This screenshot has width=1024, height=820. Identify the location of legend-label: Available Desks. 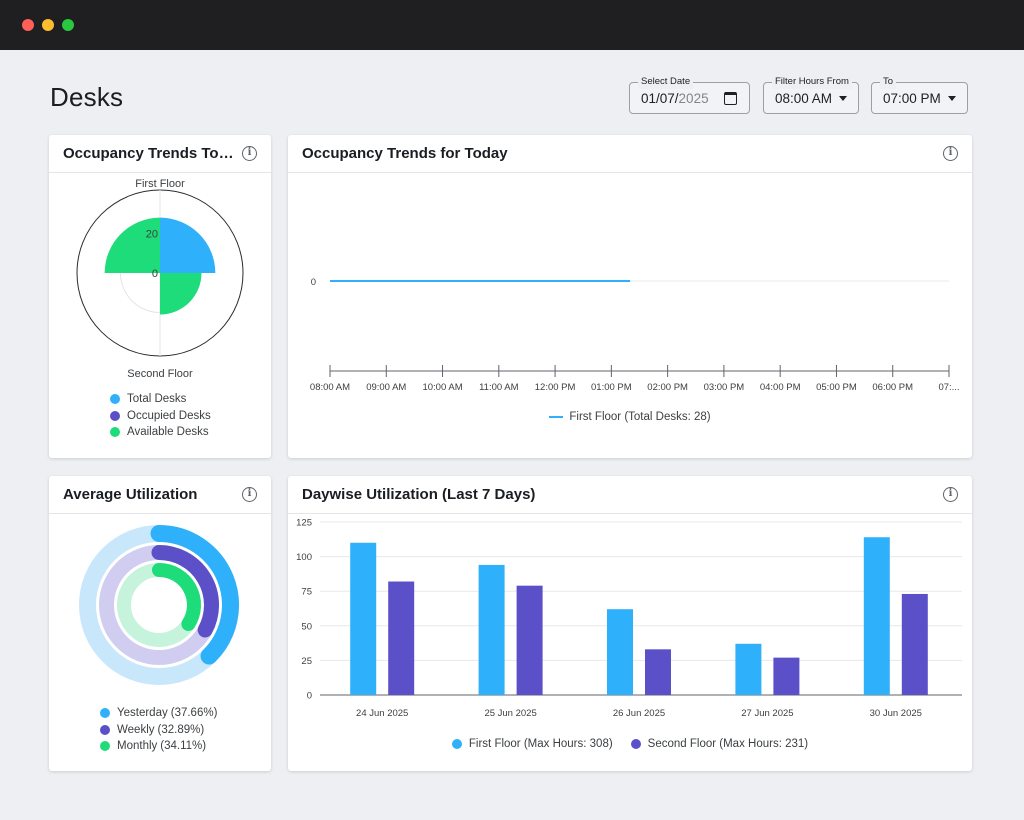
(168, 432).